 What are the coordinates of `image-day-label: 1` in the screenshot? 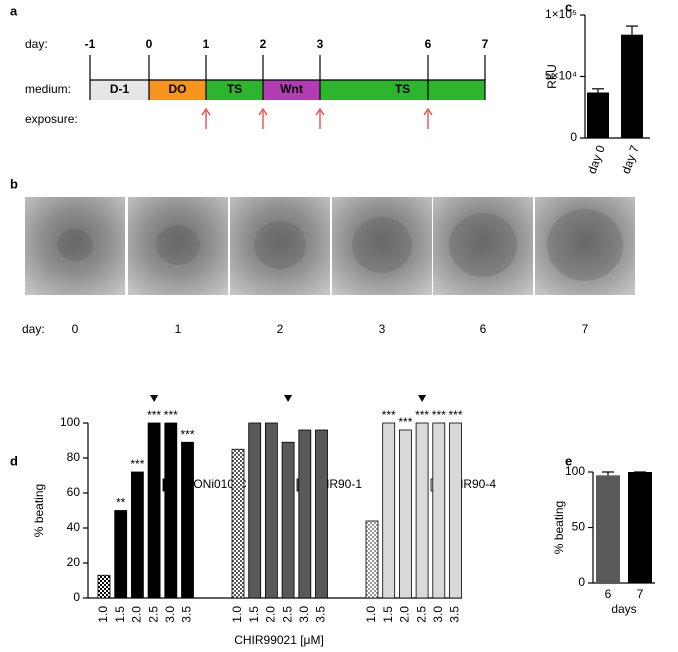 It's located at (178, 329).